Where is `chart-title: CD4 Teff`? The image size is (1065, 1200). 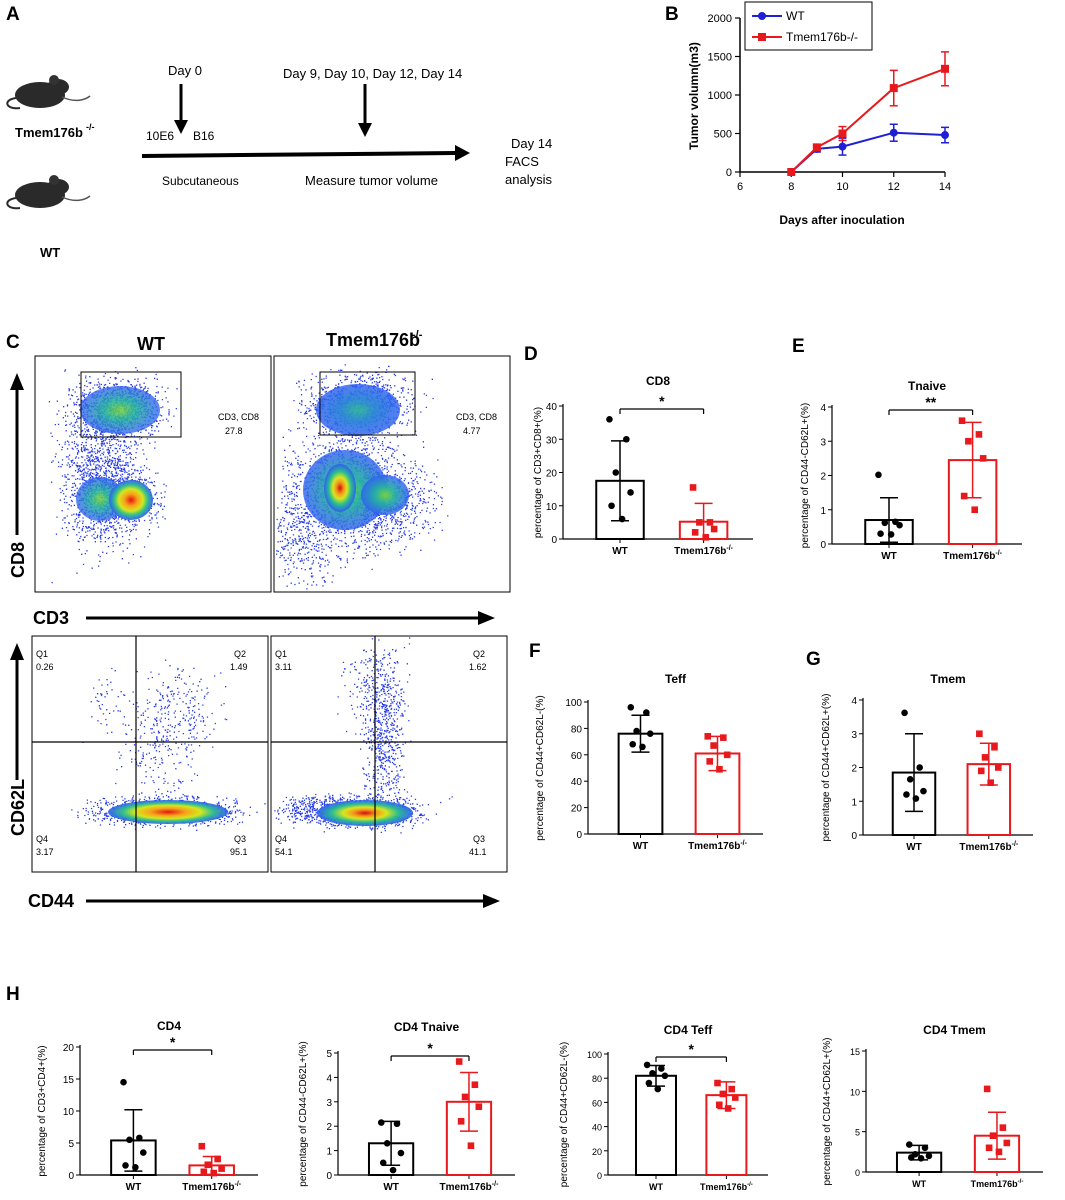 chart-title: CD4 Teff is located at coordinates (688, 1030).